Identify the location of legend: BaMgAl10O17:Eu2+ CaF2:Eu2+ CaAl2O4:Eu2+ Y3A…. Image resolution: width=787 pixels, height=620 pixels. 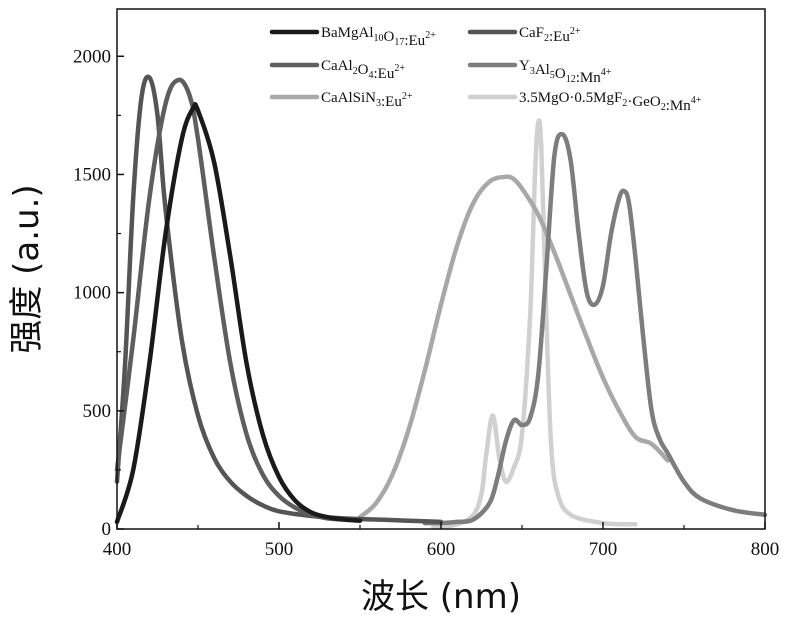
(487, 69).